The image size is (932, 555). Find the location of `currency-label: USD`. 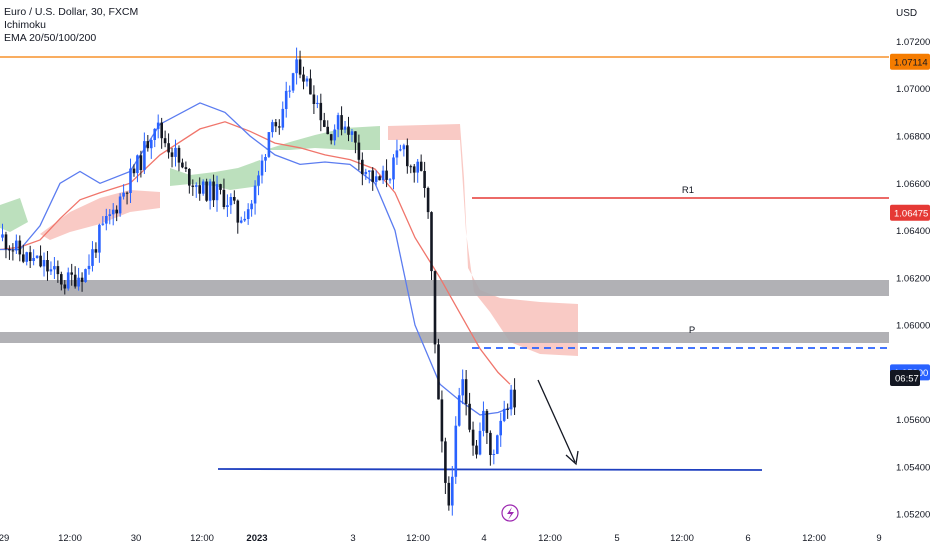

currency-label: USD is located at coordinates (906, 13).